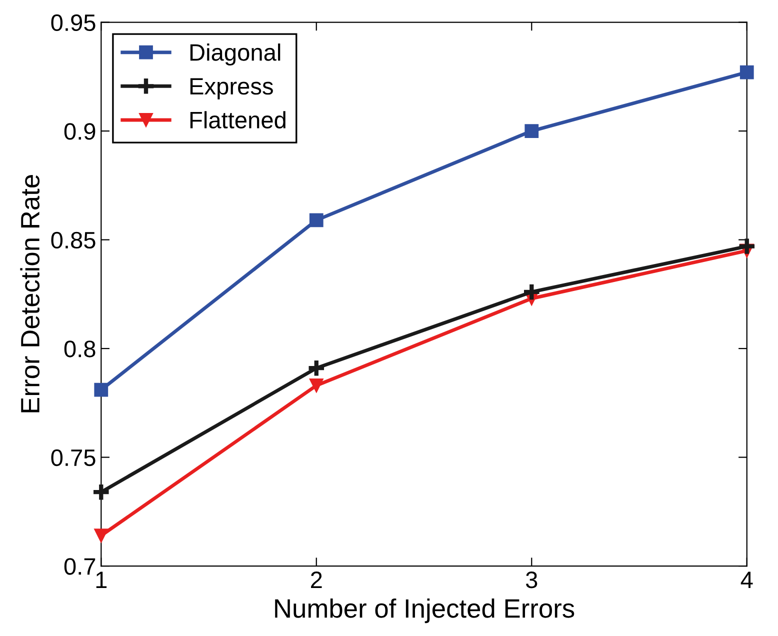 The width and height of the screenshot is (778, 636). I want to click on y-tick-label: 0.85, so click(73, 240).